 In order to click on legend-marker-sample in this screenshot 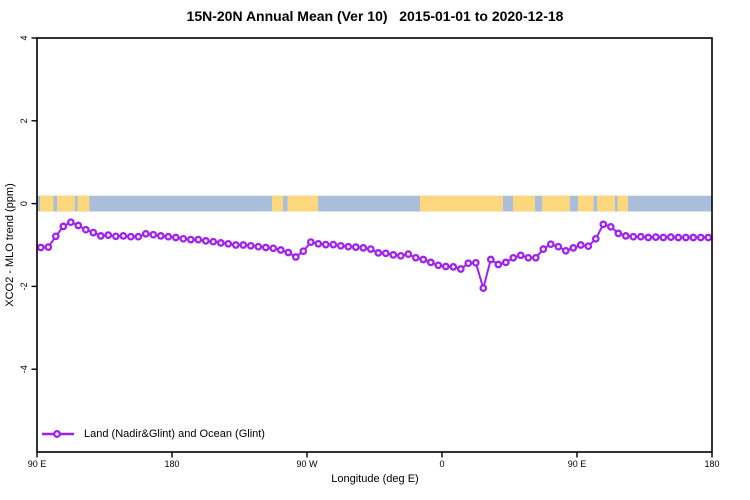, I will do `click(57, 434)`.